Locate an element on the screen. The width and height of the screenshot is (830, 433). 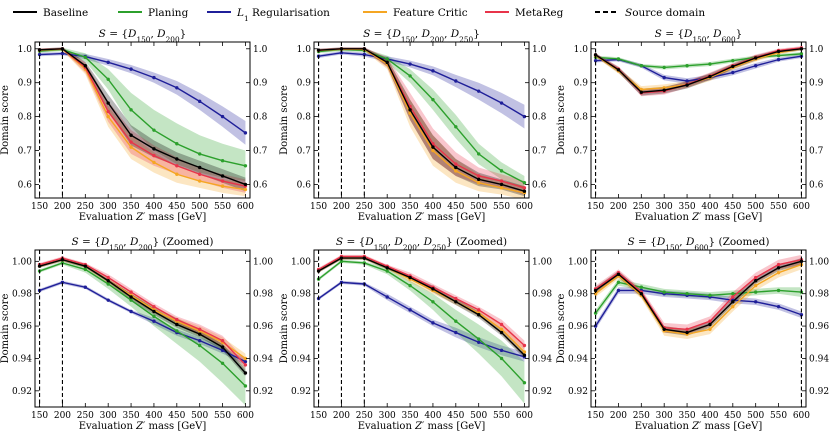
line-l1-regularisation is located at coordinates (421, 319).